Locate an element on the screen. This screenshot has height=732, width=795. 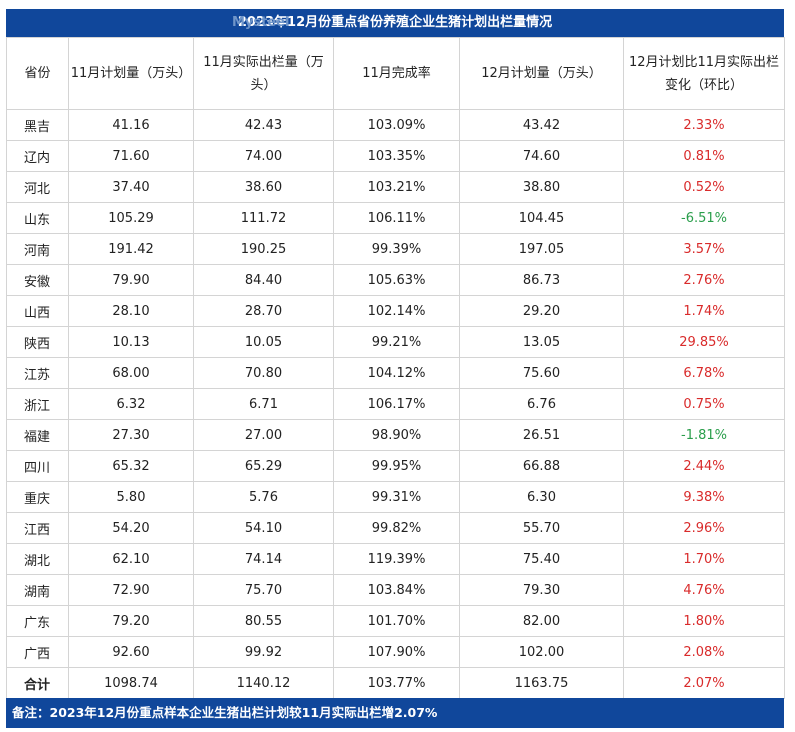
value-cell: 6.78% is located at coordinates (704, 373).